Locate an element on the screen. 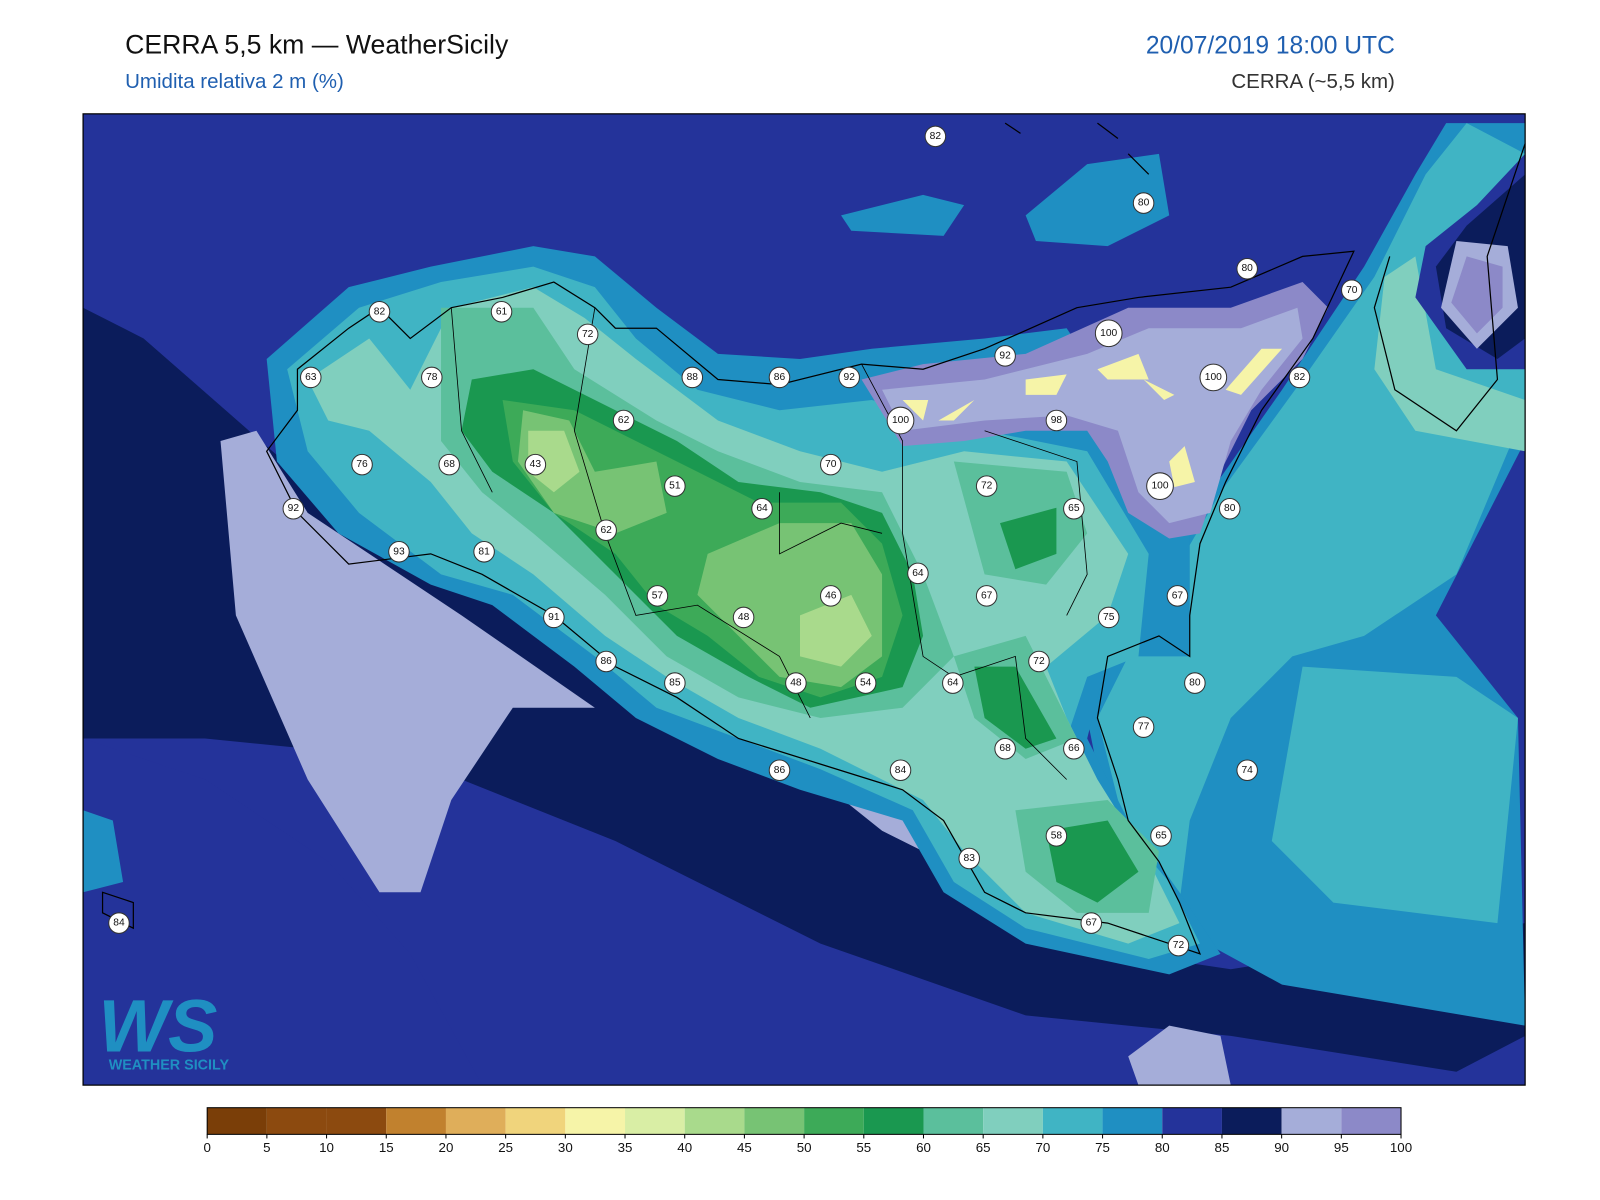  station-value: 82 is located at coordinates (936, 136).